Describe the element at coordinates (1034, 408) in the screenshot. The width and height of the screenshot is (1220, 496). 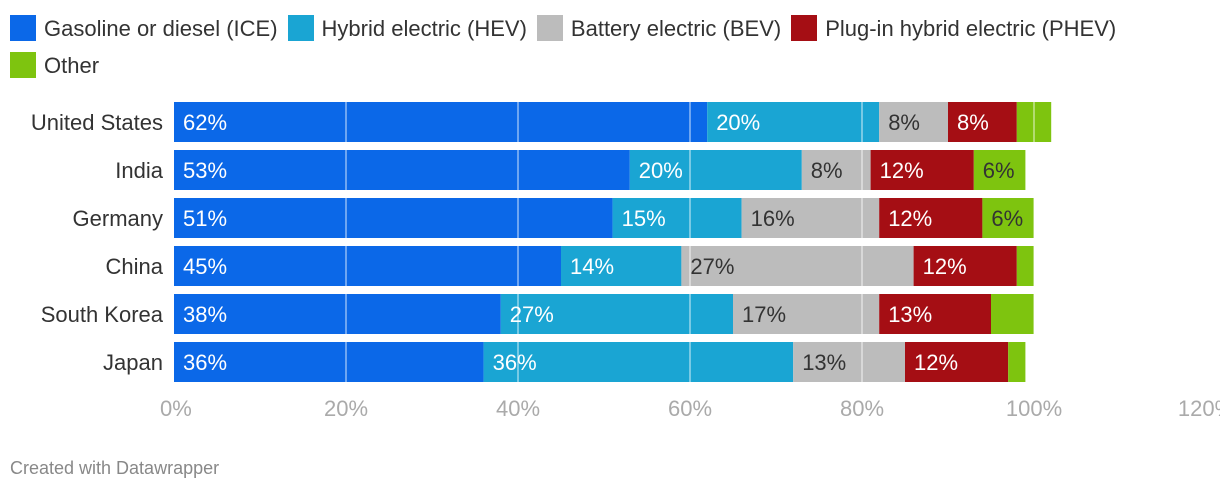
I see `x-tick-label: 100%` at that location.